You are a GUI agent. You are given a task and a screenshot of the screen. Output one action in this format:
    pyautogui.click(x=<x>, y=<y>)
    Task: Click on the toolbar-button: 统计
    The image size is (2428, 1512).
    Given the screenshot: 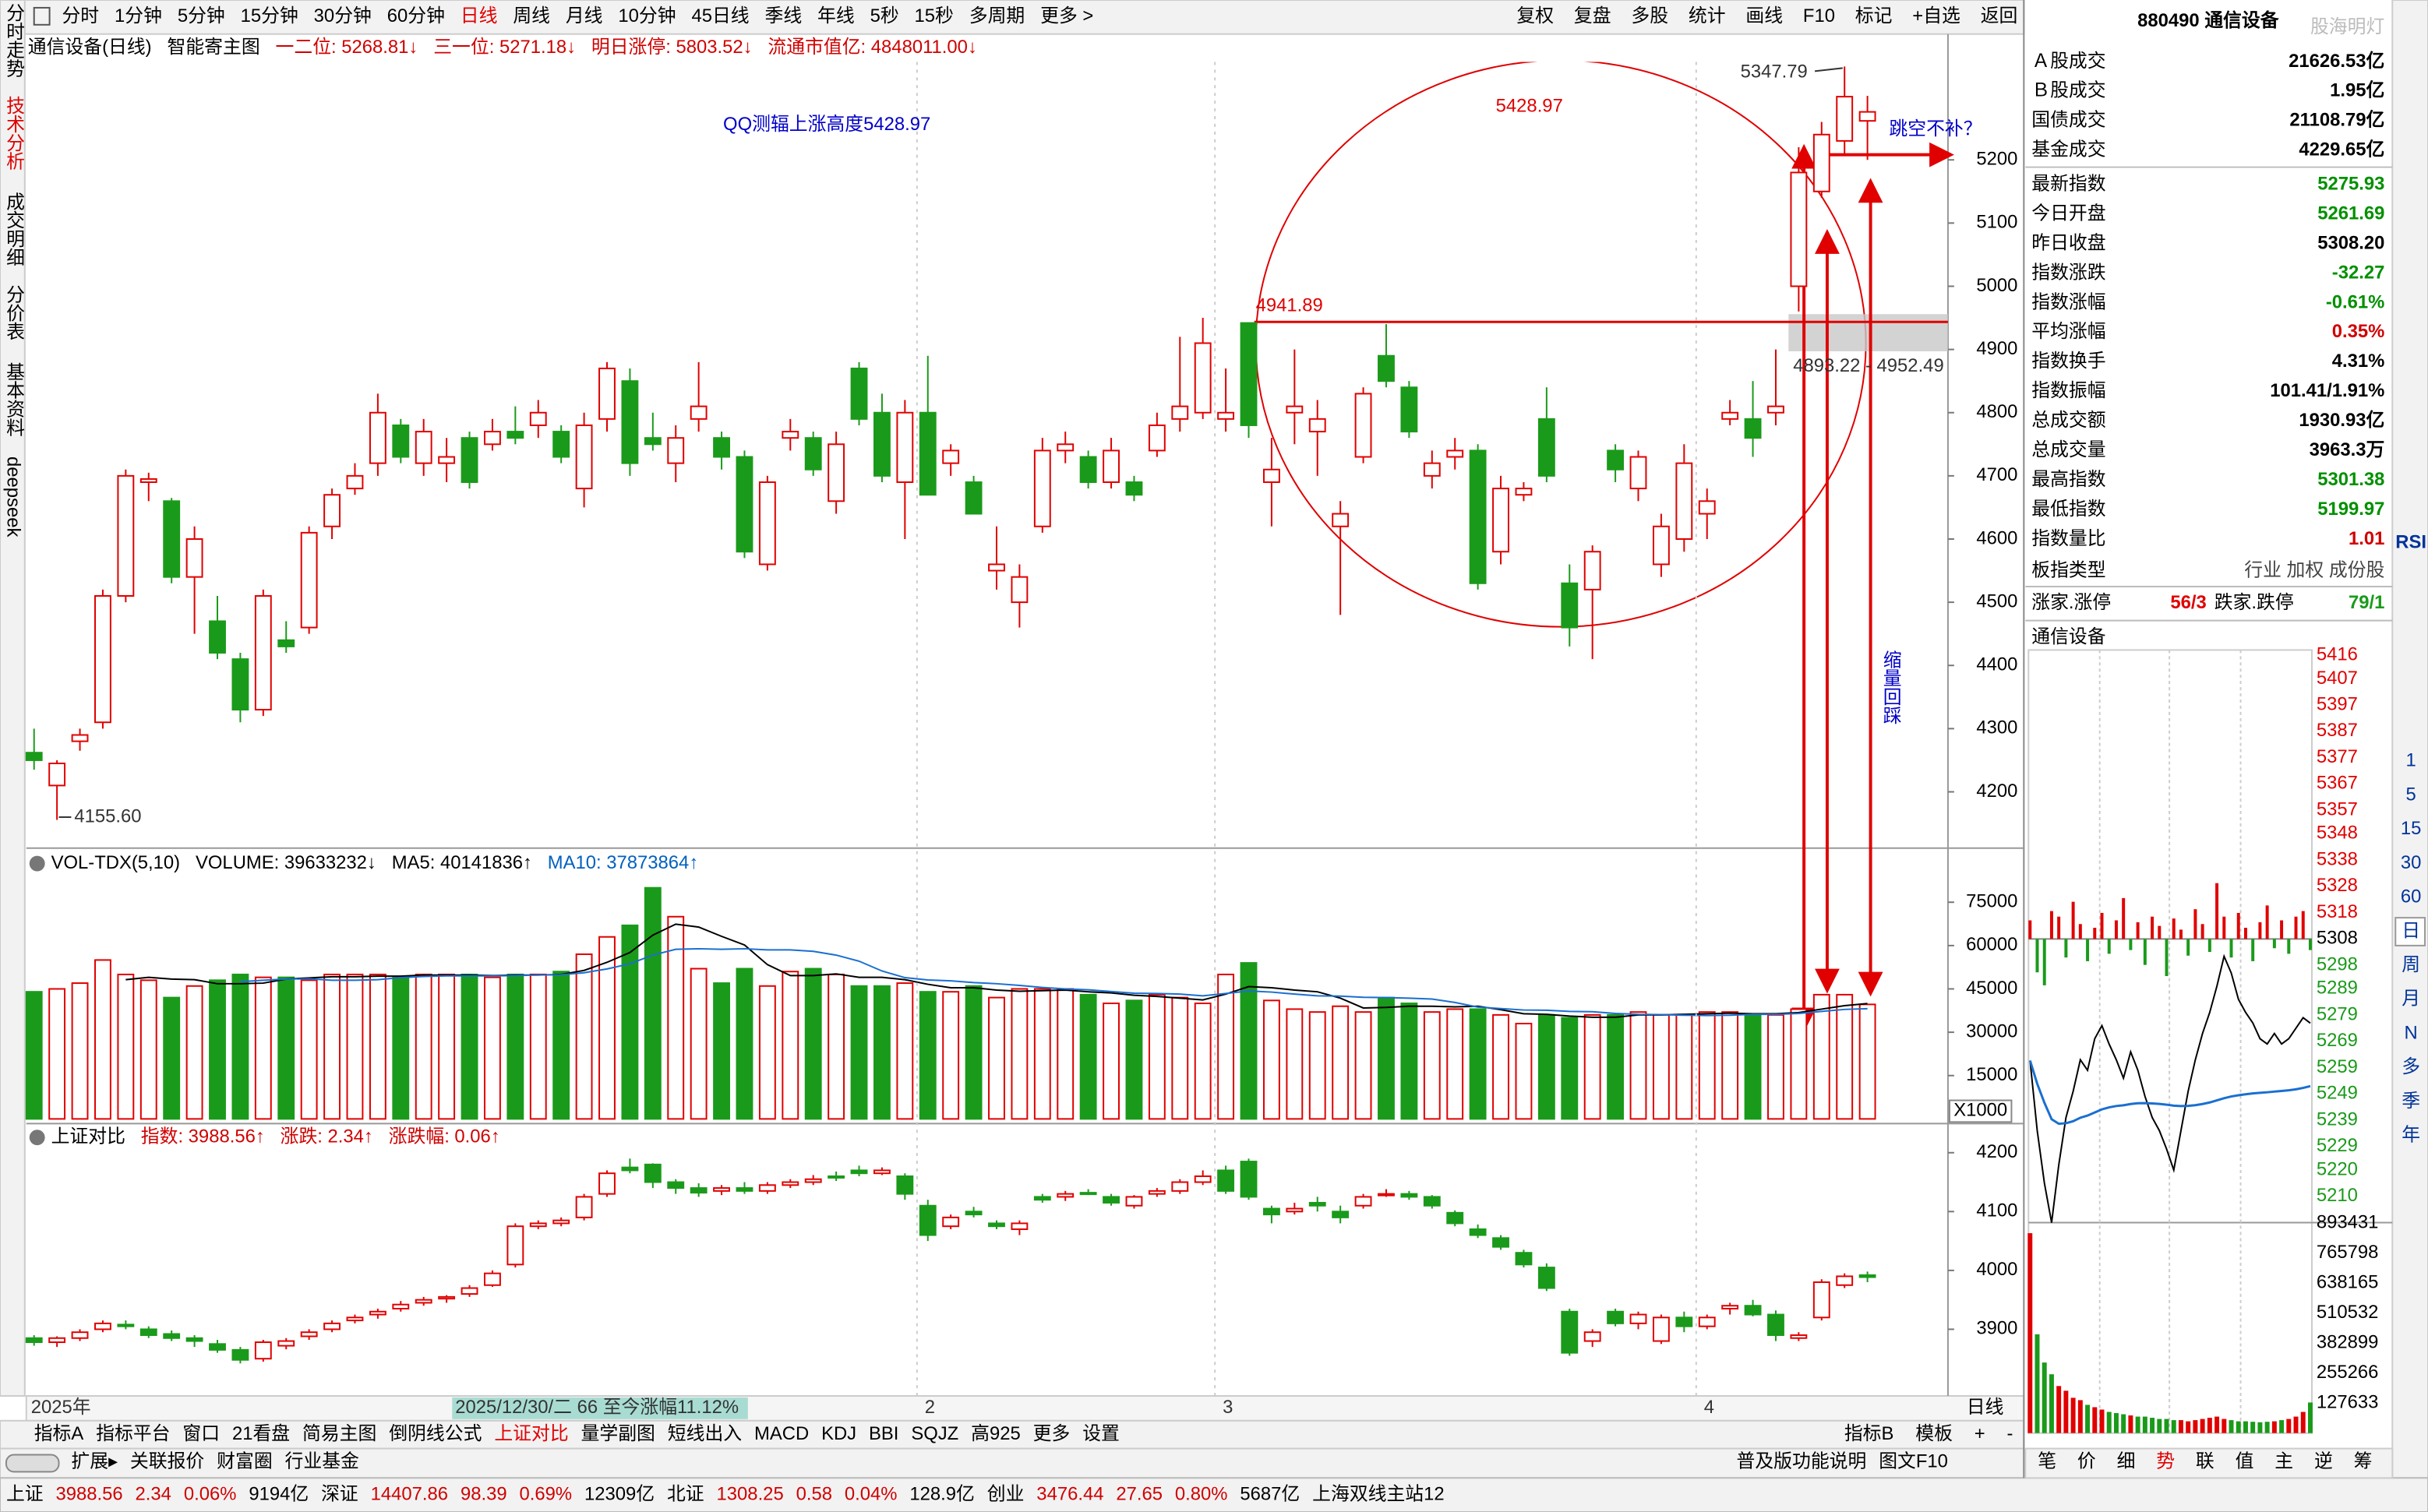 What is the action you would take?
    pyautogui.click(x=1707, y=16)
    